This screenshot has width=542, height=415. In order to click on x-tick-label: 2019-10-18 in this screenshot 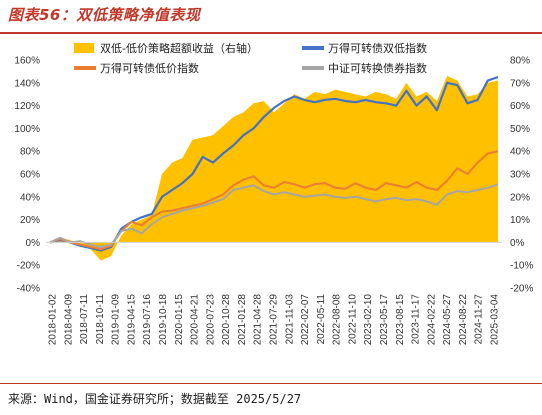, I will do `click(163, 320)`.